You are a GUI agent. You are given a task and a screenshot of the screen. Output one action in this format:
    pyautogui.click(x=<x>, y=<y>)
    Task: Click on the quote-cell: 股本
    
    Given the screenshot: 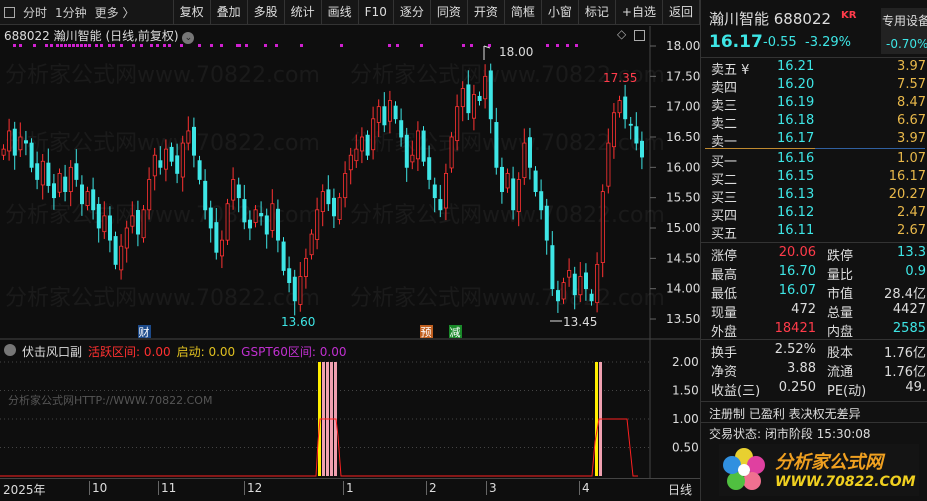 What is the action you would take?
    pyautogui.click(x=840, y=353)
    